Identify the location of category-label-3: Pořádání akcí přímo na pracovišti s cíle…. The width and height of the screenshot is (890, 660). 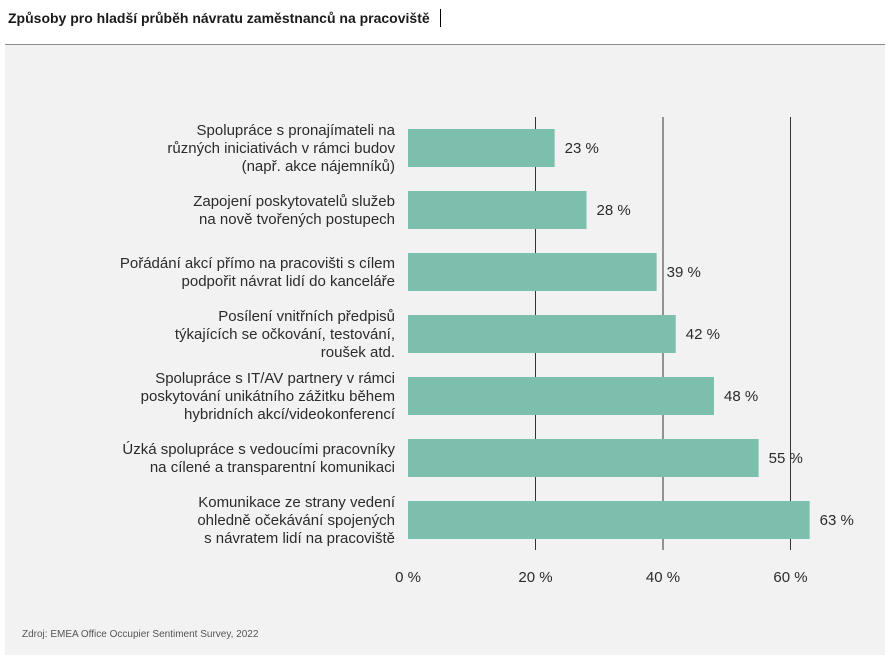
(257, 272).